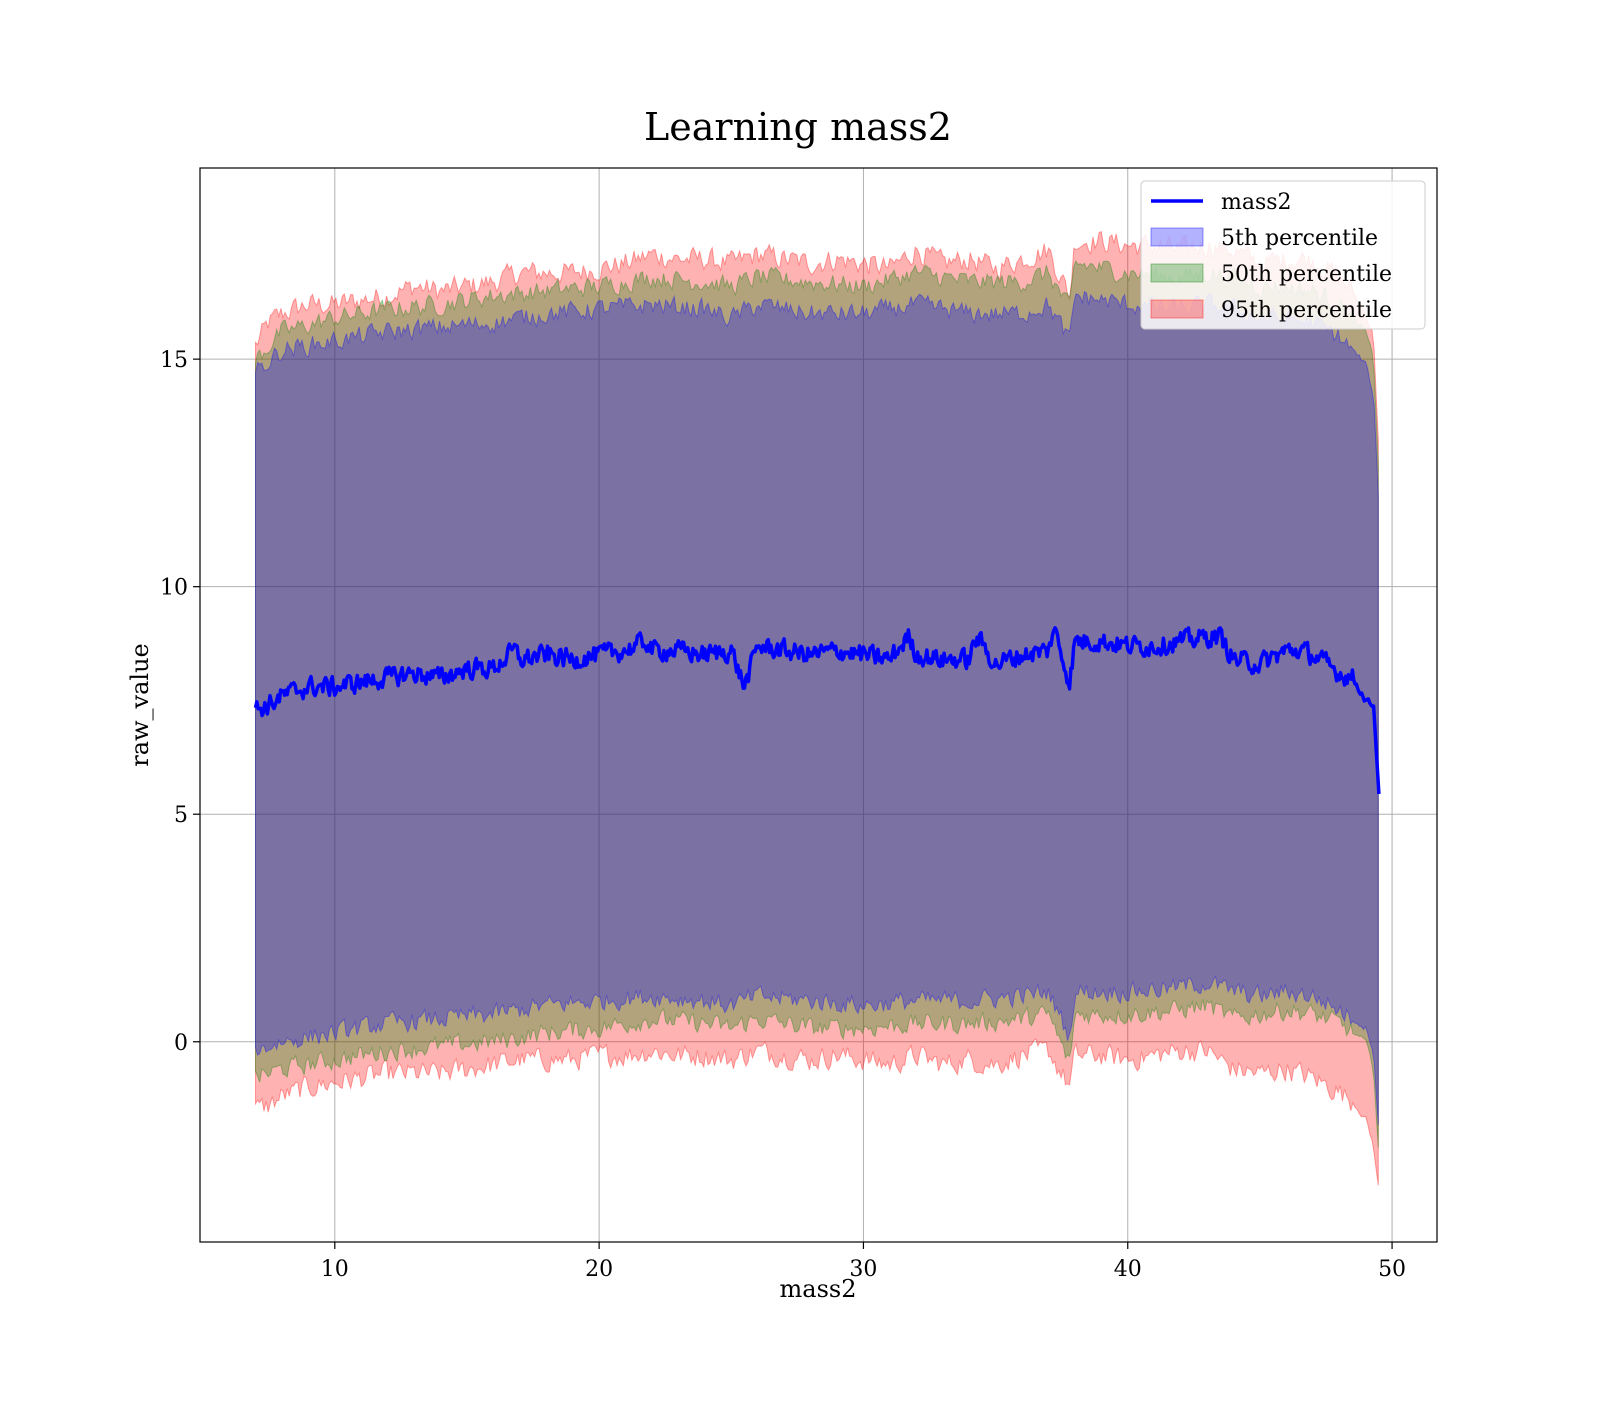  Describe the element at coordinates (181, 1043) in the screenshot. I see `y-tick-label: 0` at that location.